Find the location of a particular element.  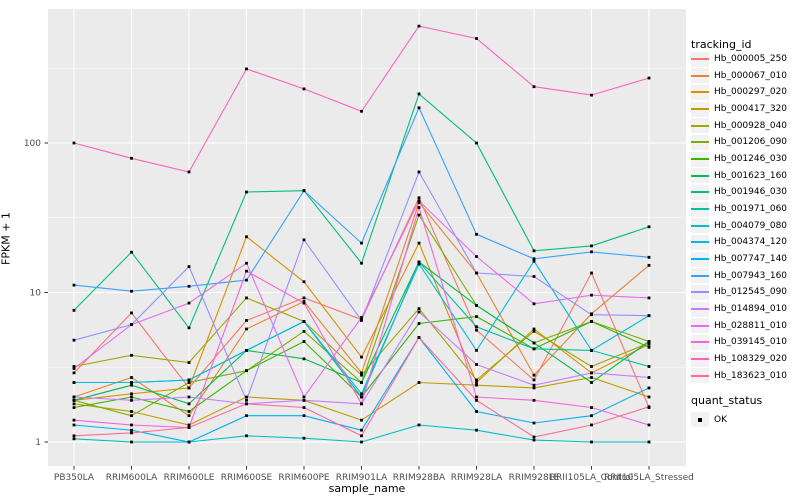

legend-item-Hb_000067_010: Hb_000067_010 is located at coordinates (739, 75).